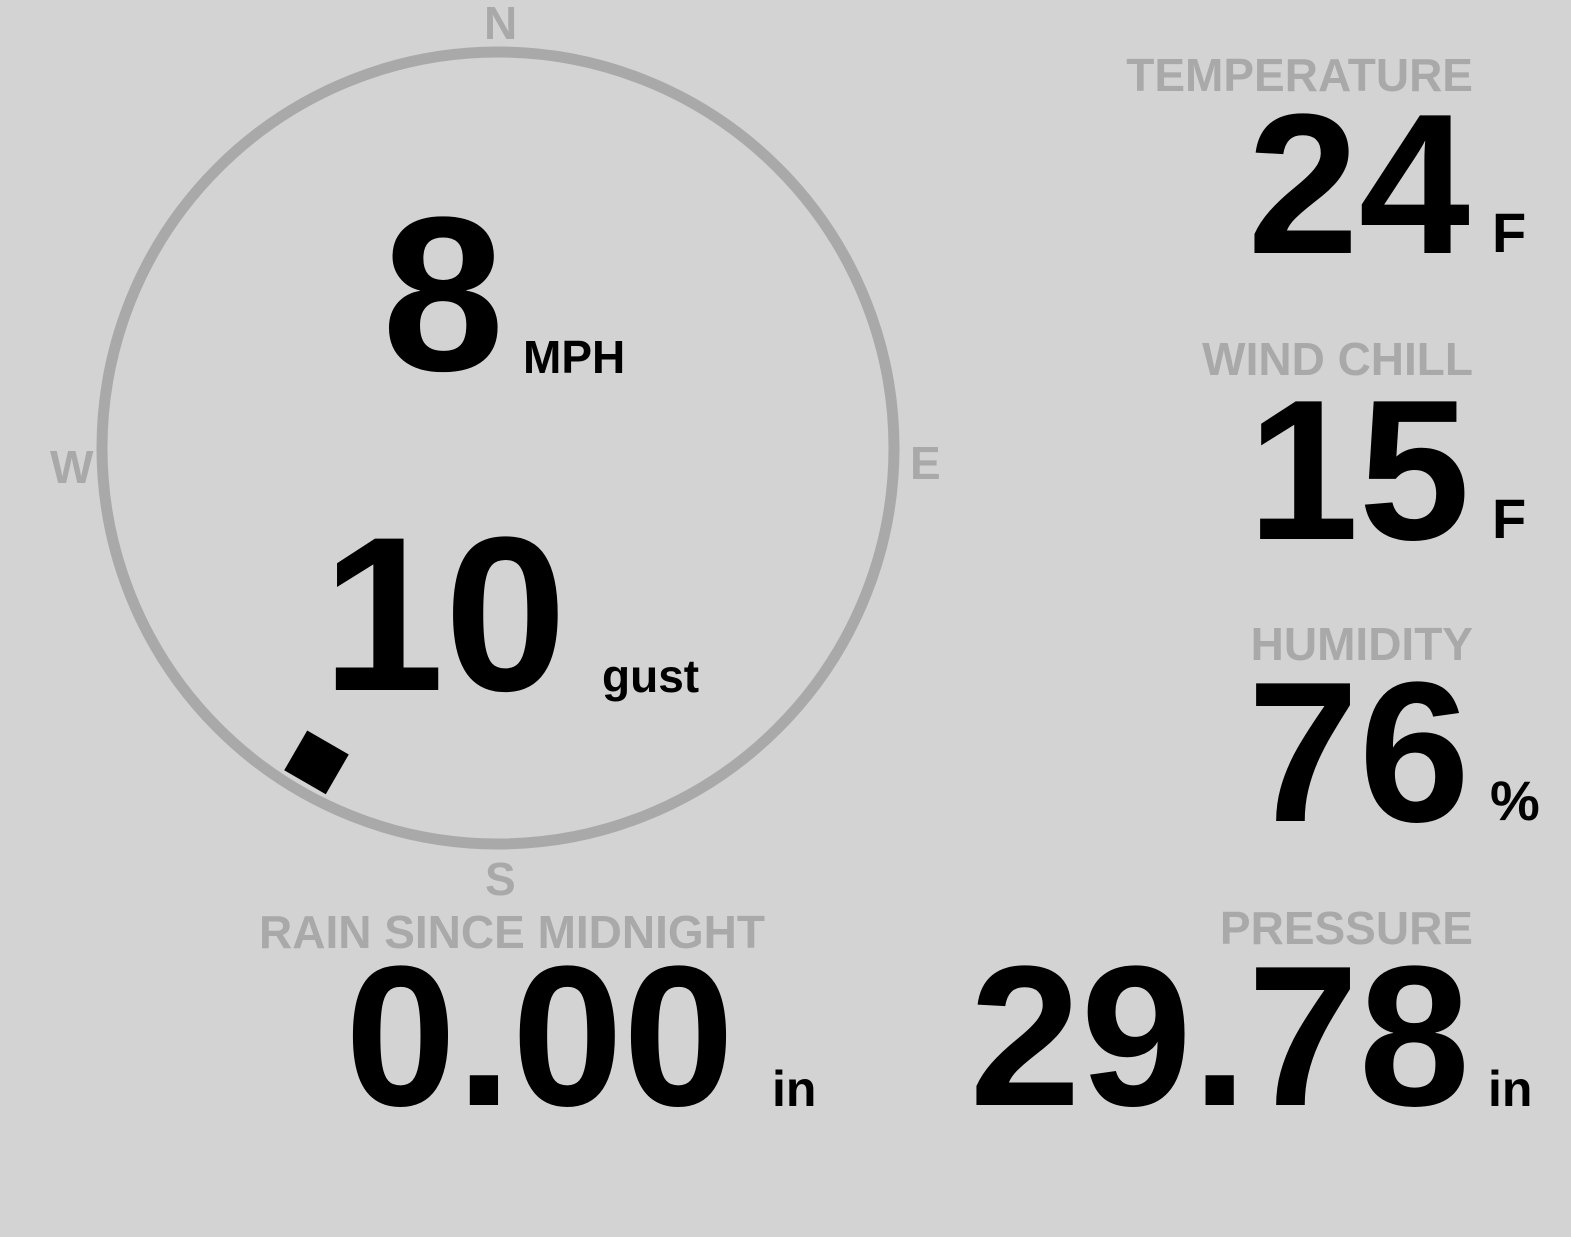  Describe the element at coordinates (1220, 1036) in the screenshot. I see `pressure-value: 29.78` at that location.